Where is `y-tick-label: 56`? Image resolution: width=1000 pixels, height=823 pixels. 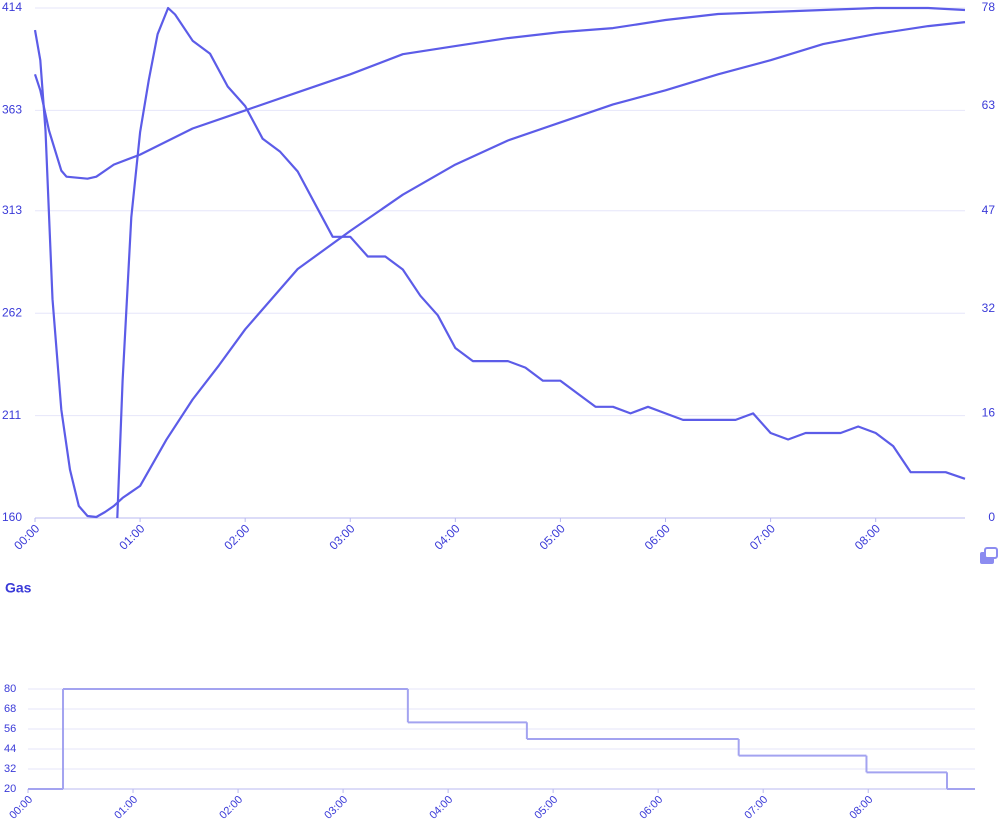 y-tick-label: 56 is located at coordinates (10, 729).